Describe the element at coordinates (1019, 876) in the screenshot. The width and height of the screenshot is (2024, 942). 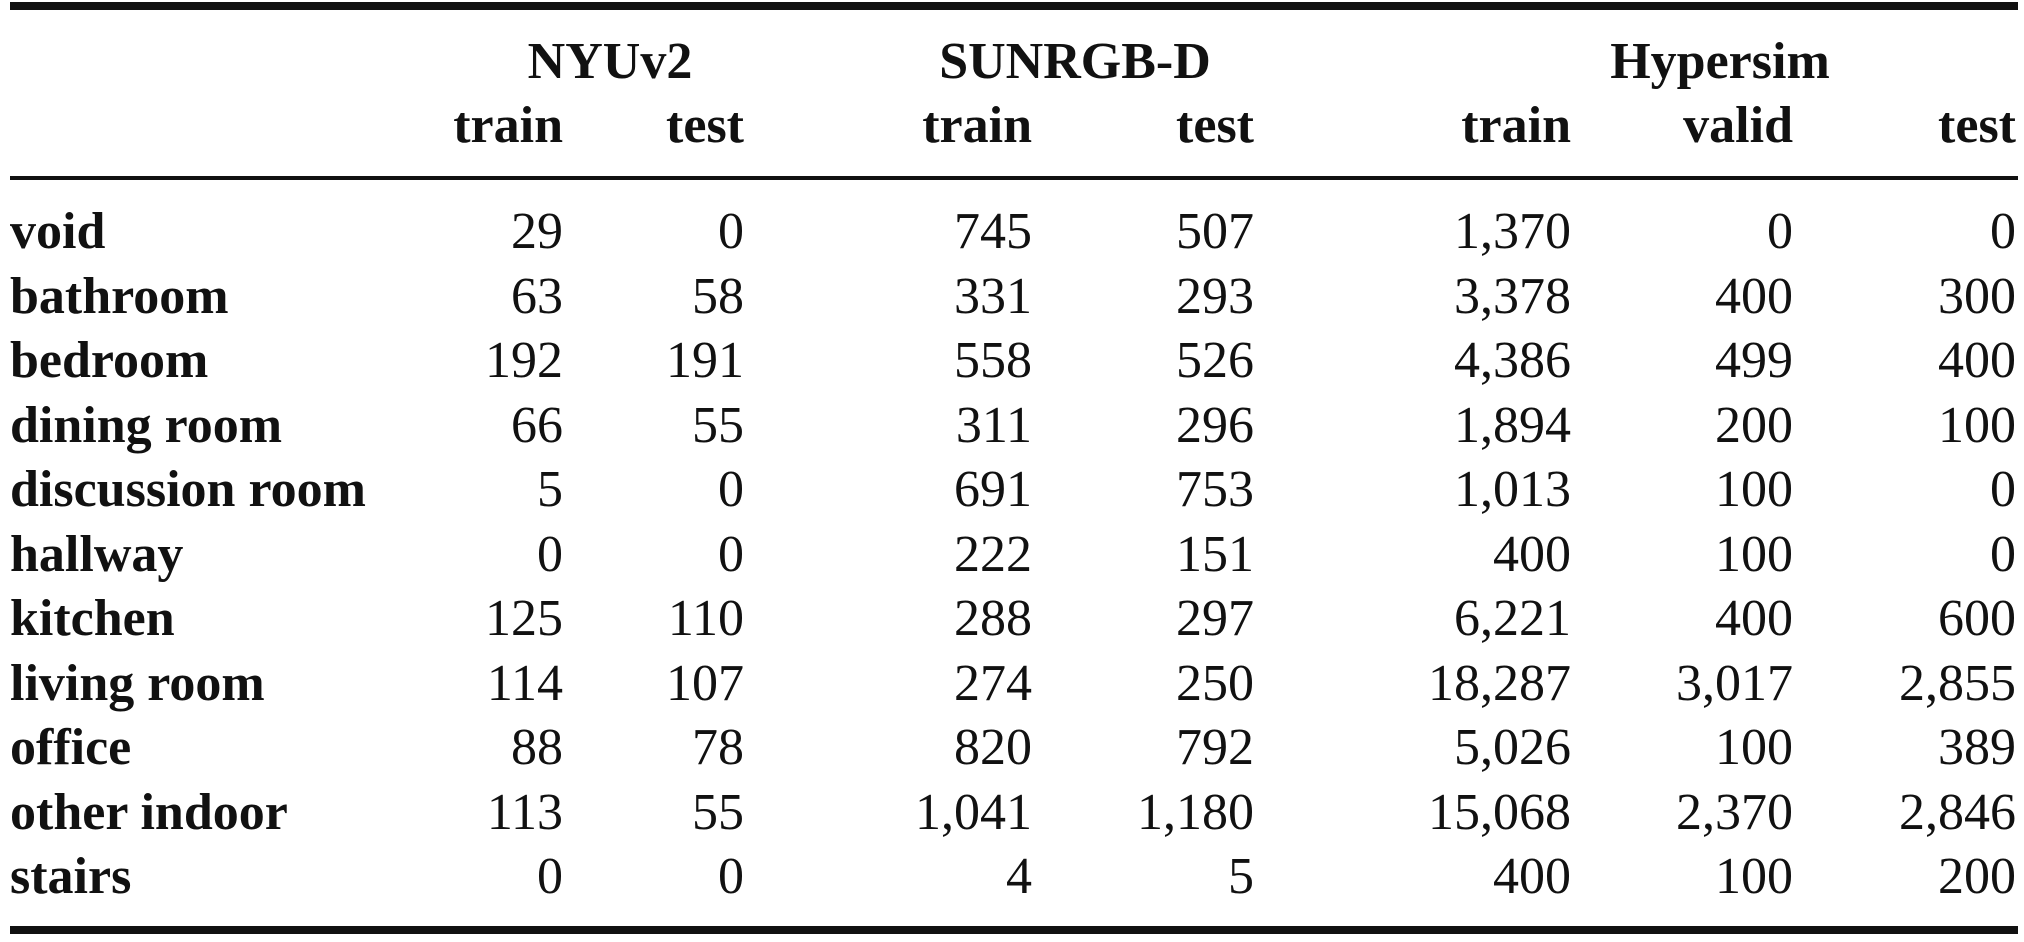
I see `table-cell: 4` at that location.